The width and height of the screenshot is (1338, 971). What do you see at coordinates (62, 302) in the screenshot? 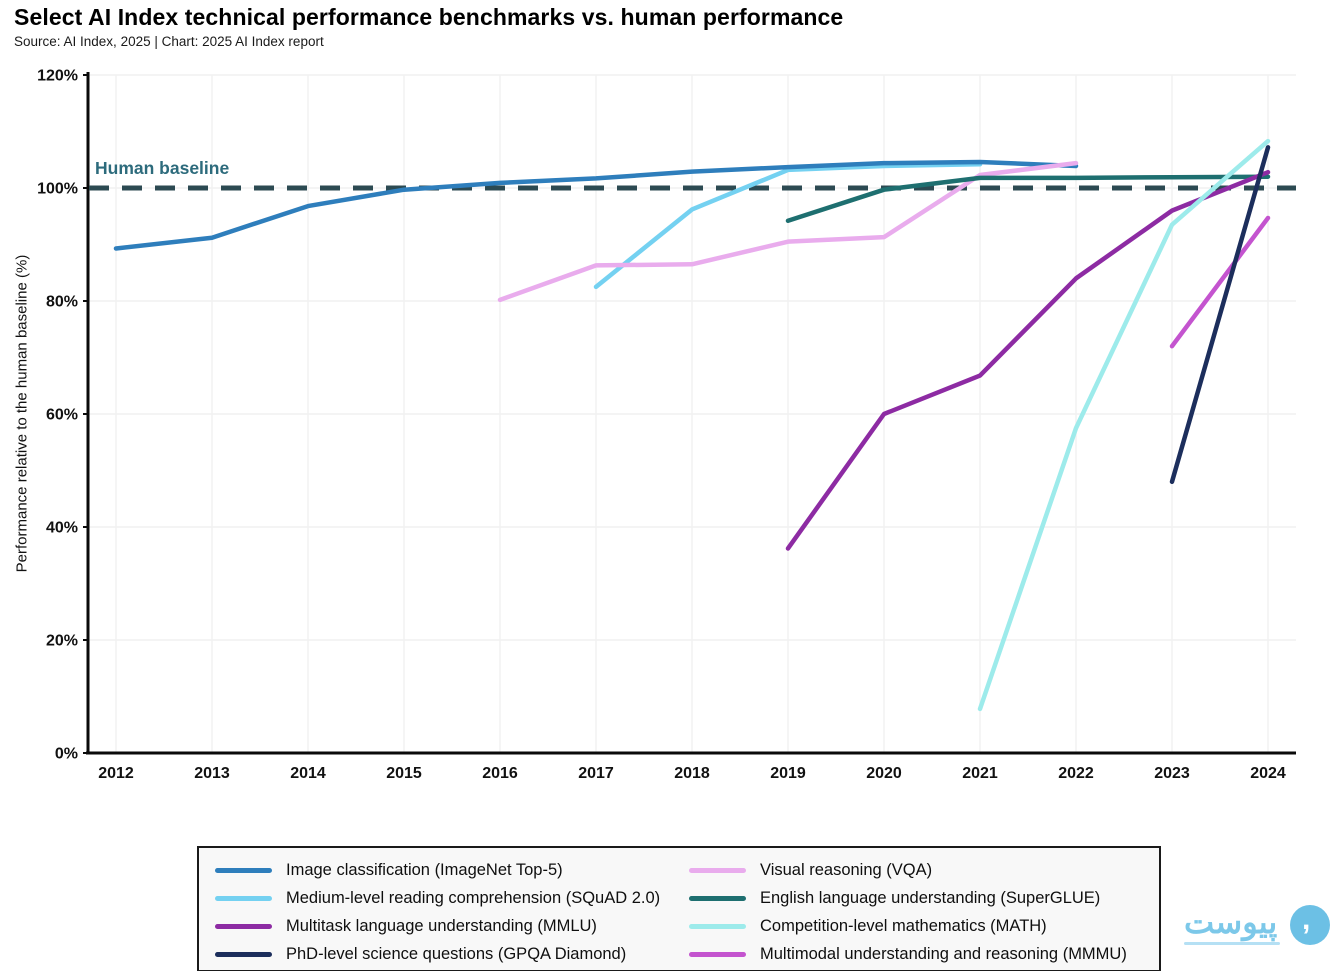
I see `y-tick-label: 80%` at bounding box center [62, 302].